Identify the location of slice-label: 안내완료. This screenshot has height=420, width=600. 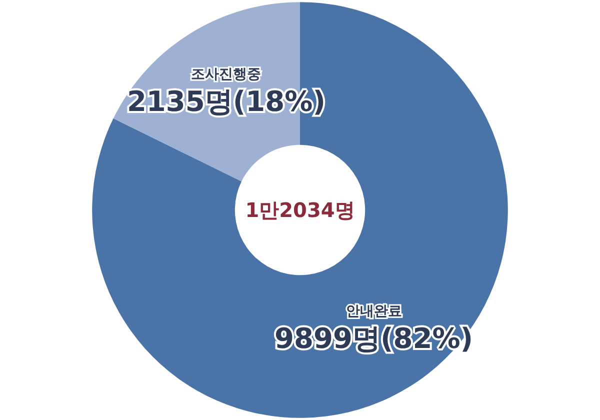
(374, 311).